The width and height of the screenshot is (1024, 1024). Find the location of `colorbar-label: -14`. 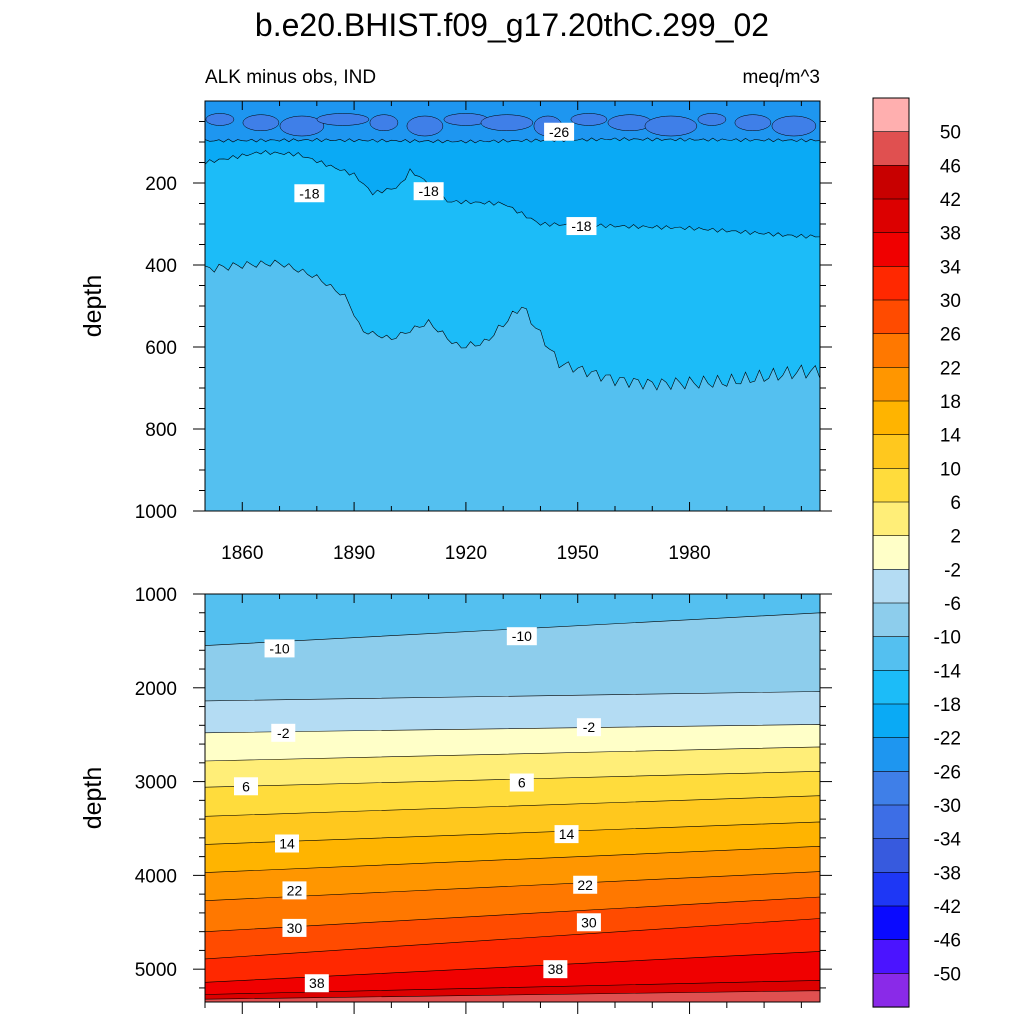

colorbar-label: -14 is located at coordinates (948, 671).